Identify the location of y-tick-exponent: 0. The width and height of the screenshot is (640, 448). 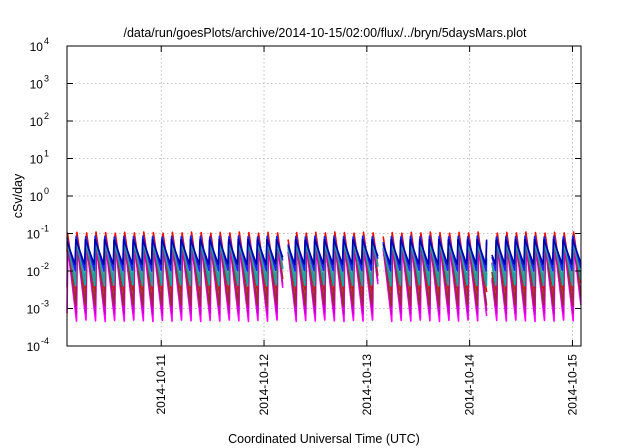
(46, 191).